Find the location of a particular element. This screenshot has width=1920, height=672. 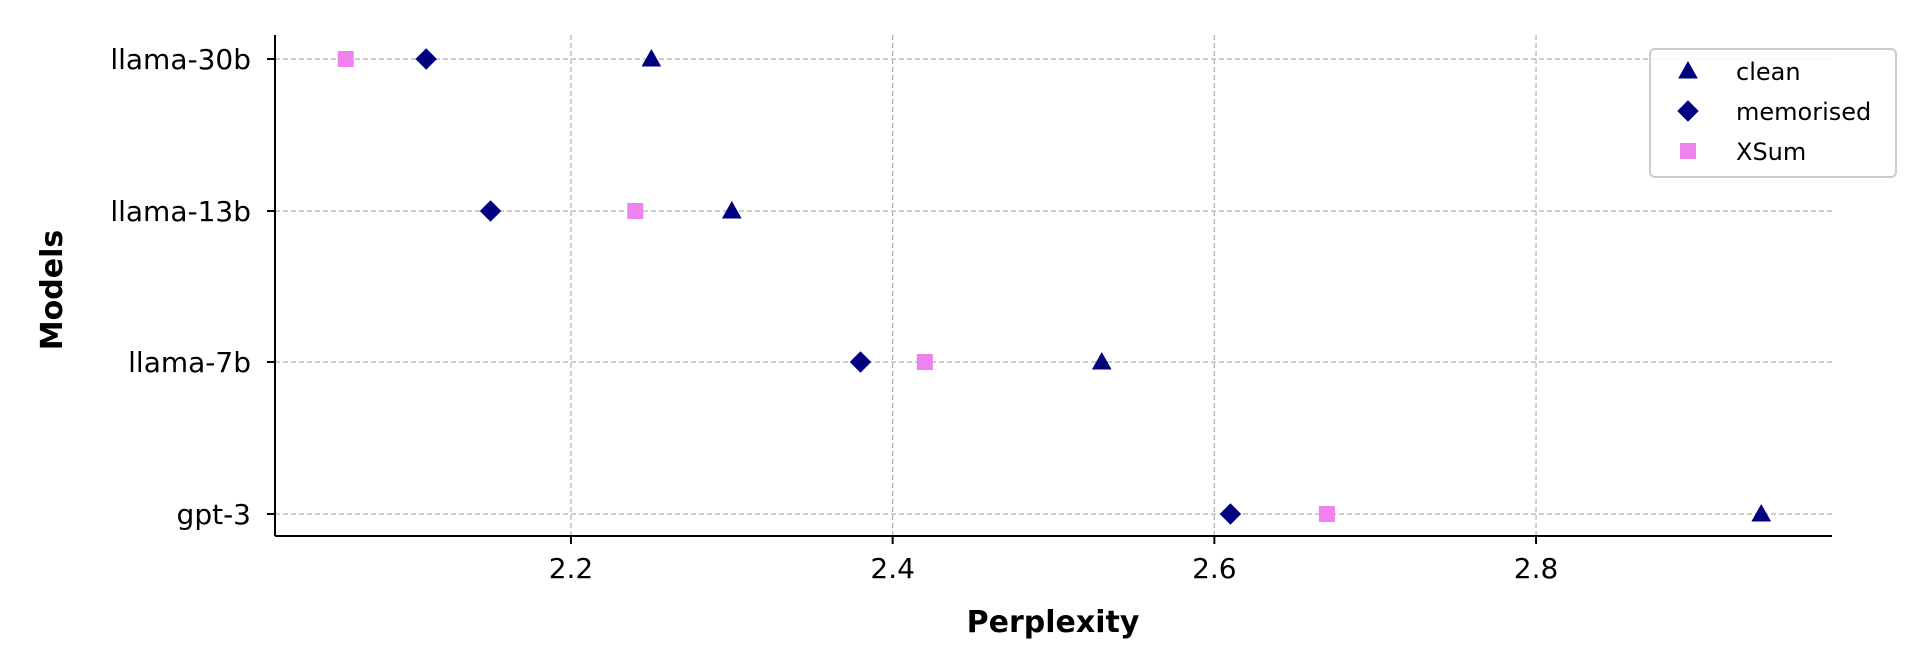

y-tick-label: gpt-3 is located at coordinates (214, 514).